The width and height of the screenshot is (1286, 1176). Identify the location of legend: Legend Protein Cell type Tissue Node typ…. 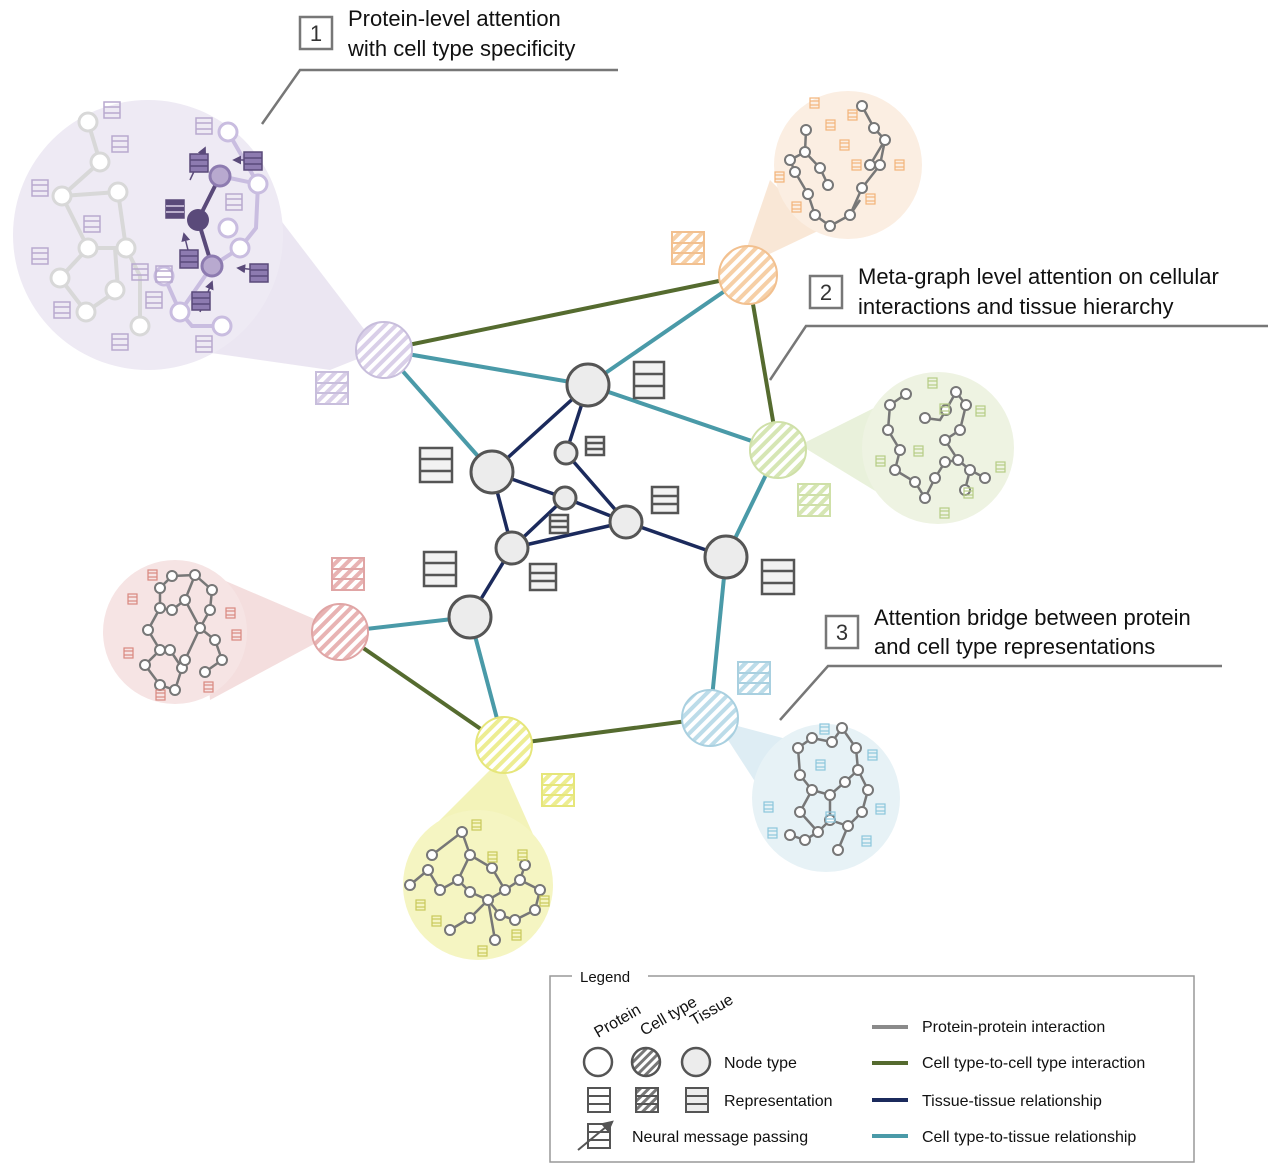
(872, 1064).